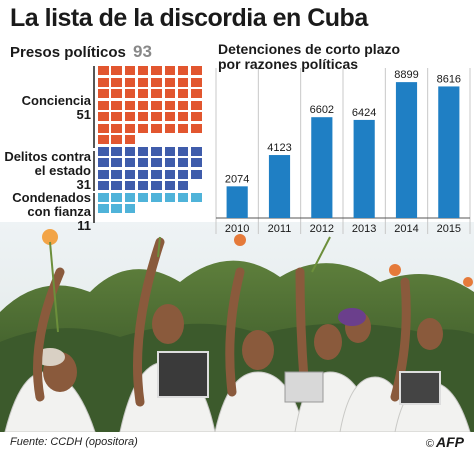  I want to click on category-label-conciencia: Conciencia 51, so click(56, 108).